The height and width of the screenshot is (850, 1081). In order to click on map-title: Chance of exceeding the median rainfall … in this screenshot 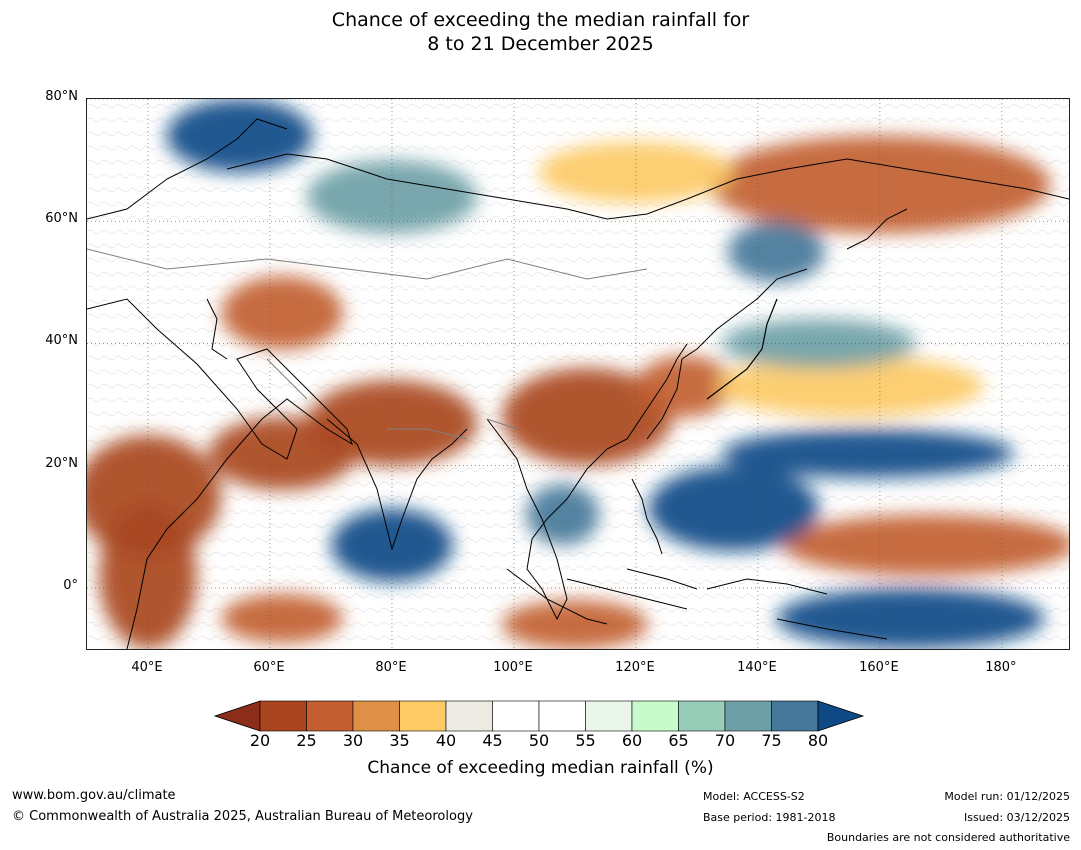, I will do `click(540, 32)`.